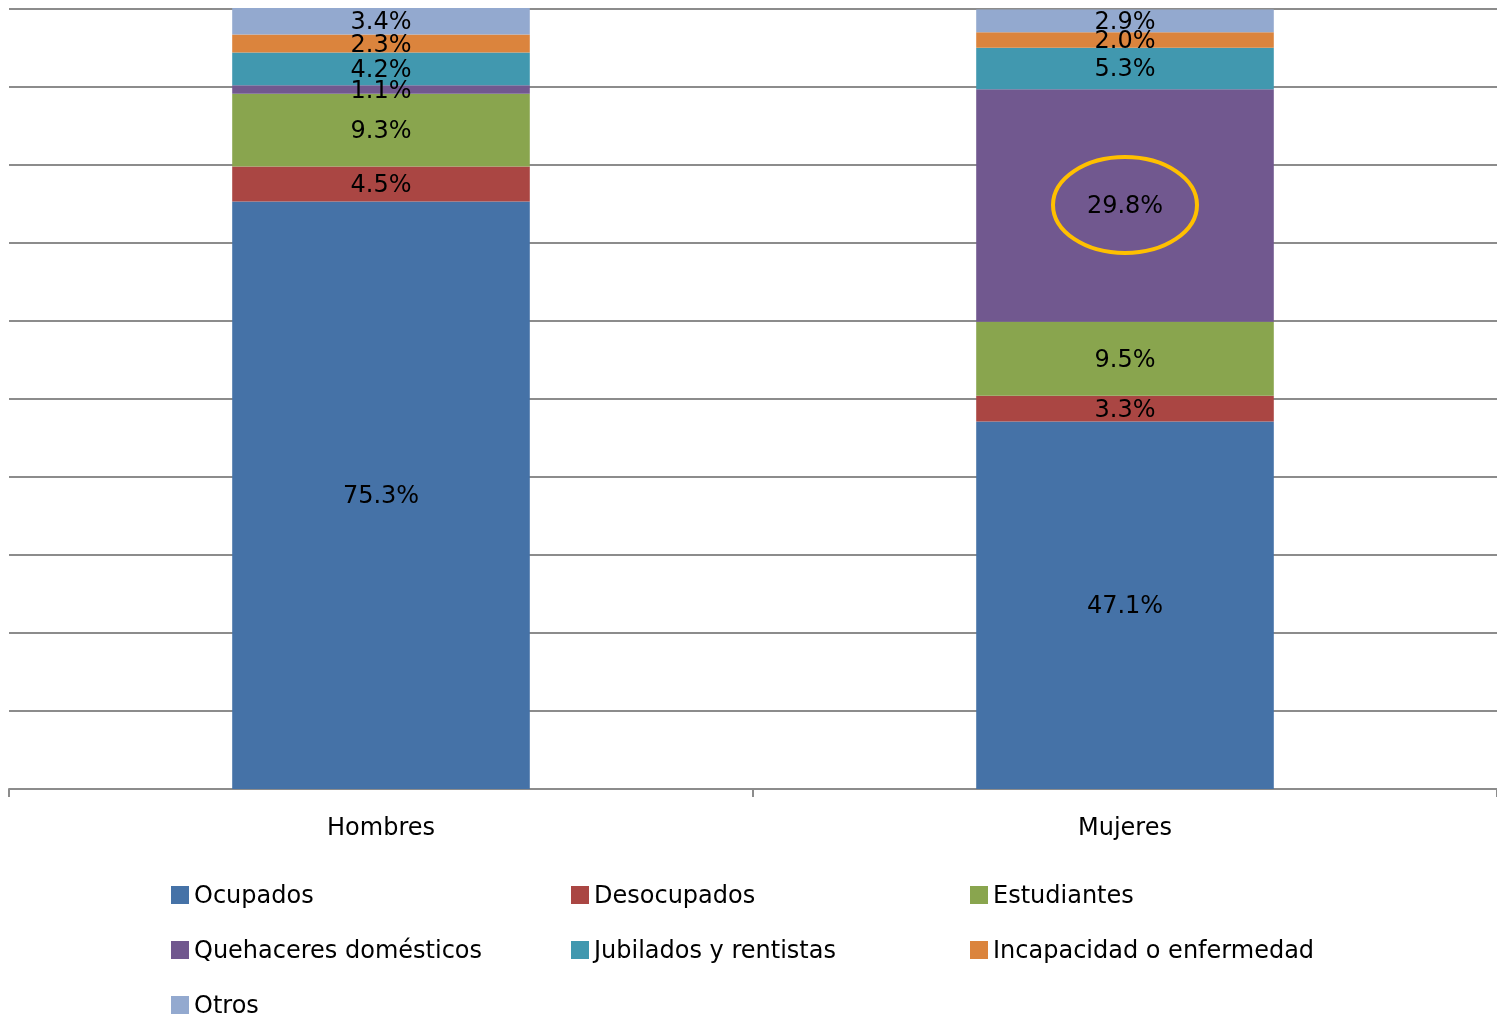 The height and width of the screenshot is (1015, 1497). I want to click on data-label: 9.3%, so click(381, 130).